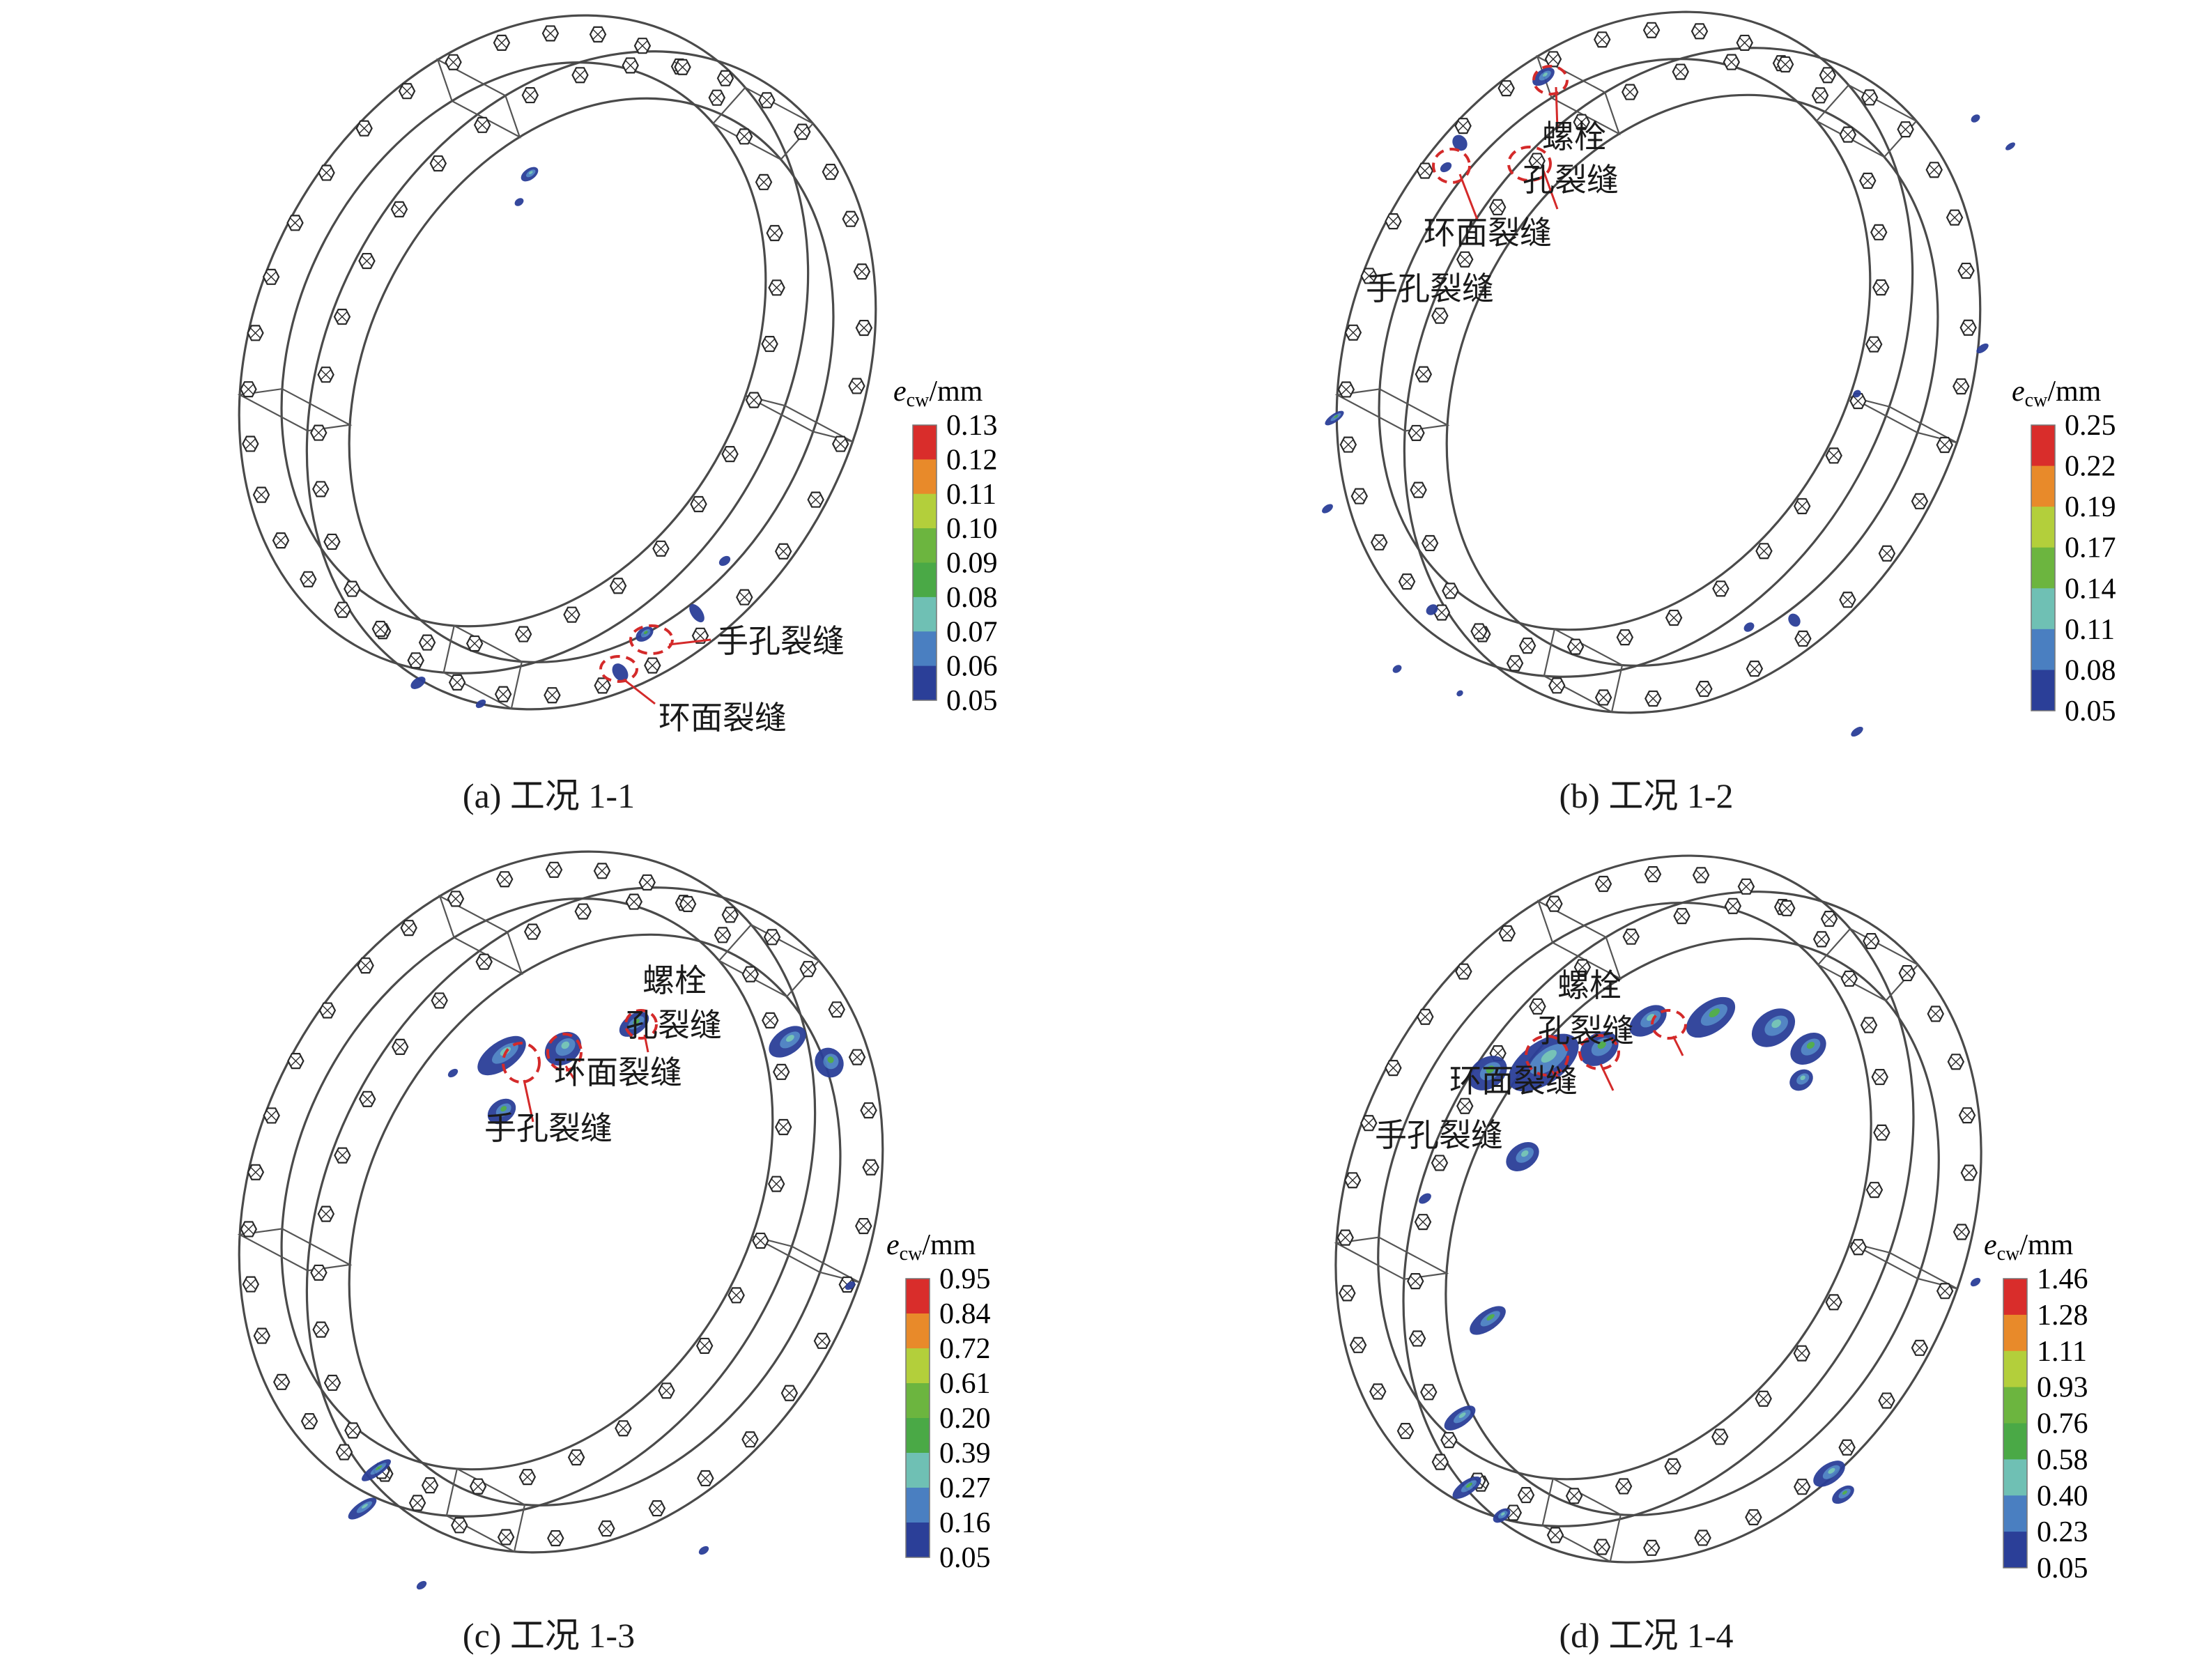  What do you see at coordinates (1579, 1635) in the screenshot?
I see `caption-label: (d)` at bounding box center [1579, 1635].